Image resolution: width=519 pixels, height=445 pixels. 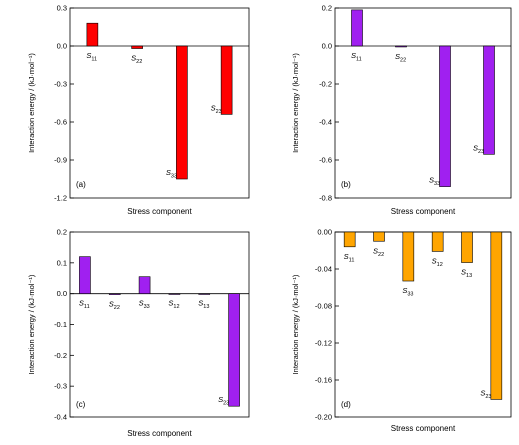 I want to click on y-tick-label: -0.20, so click(x=323, y=417).